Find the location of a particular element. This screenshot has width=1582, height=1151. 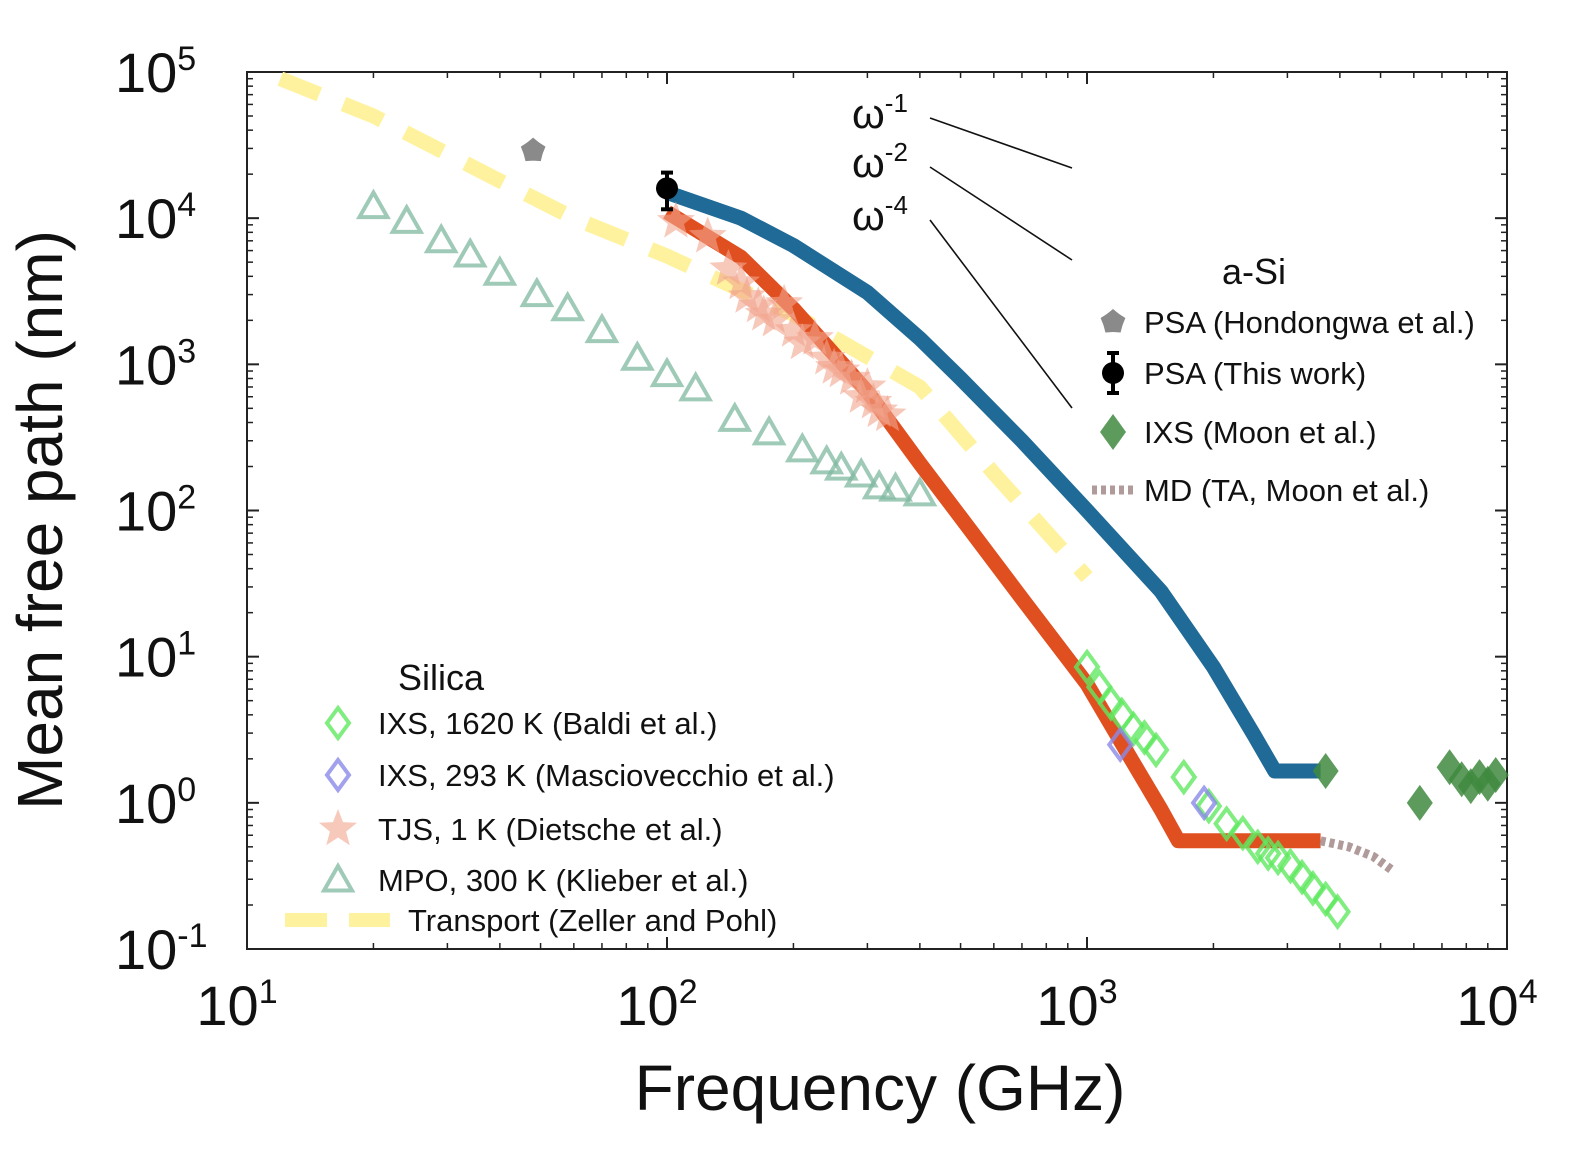

series-tjs-1-k-dietsche-et-al is located at coordinates (781, 316).